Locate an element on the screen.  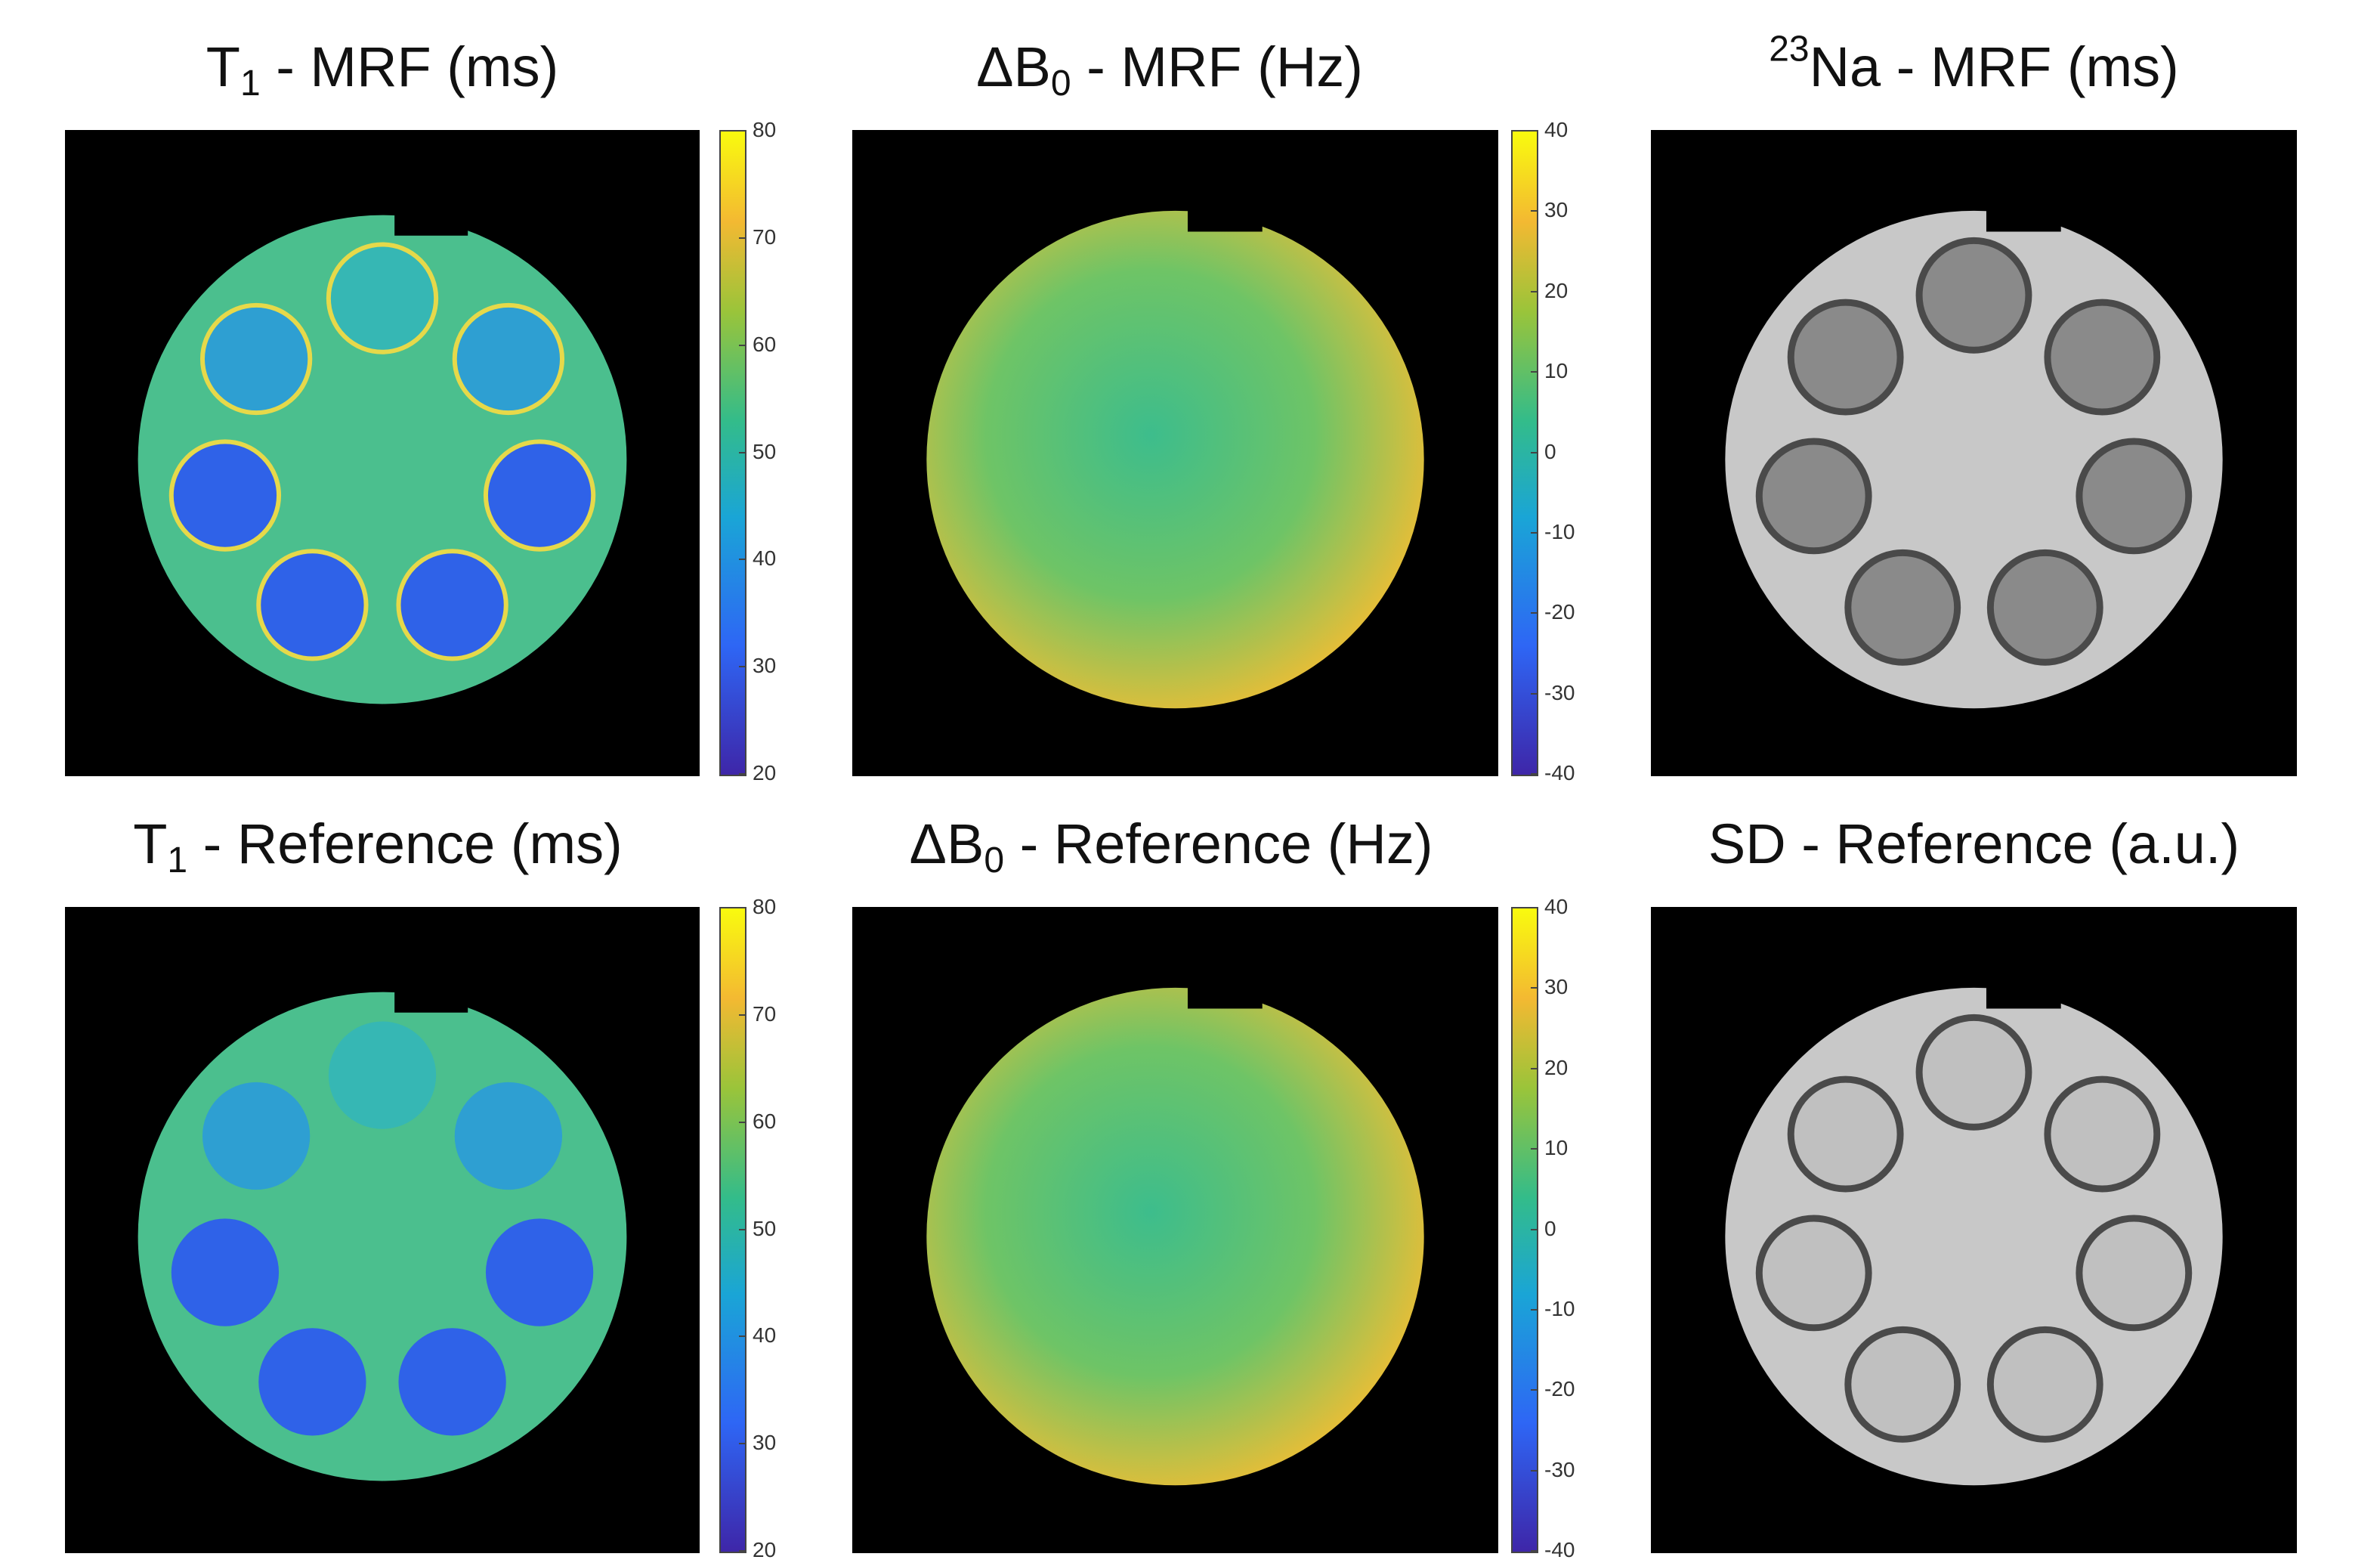
panel-title-sd-ref: SD - Reference (a.u.) is located at coordinates (1974, 843).